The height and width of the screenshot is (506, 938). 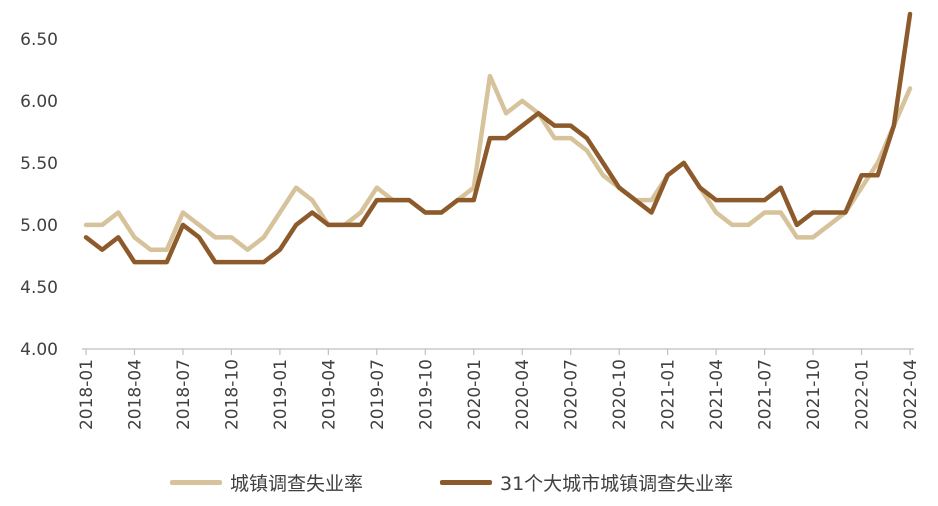 I want to click on legend-item-31-cities: 31个大城市城镇调查失业率, so click(x=586, y=482).